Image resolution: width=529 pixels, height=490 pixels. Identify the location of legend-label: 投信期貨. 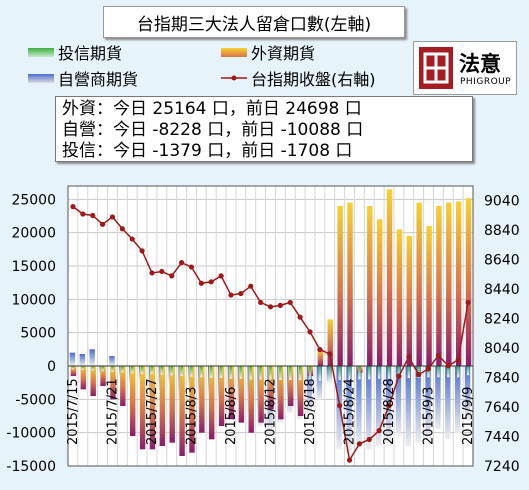
(90, 53).